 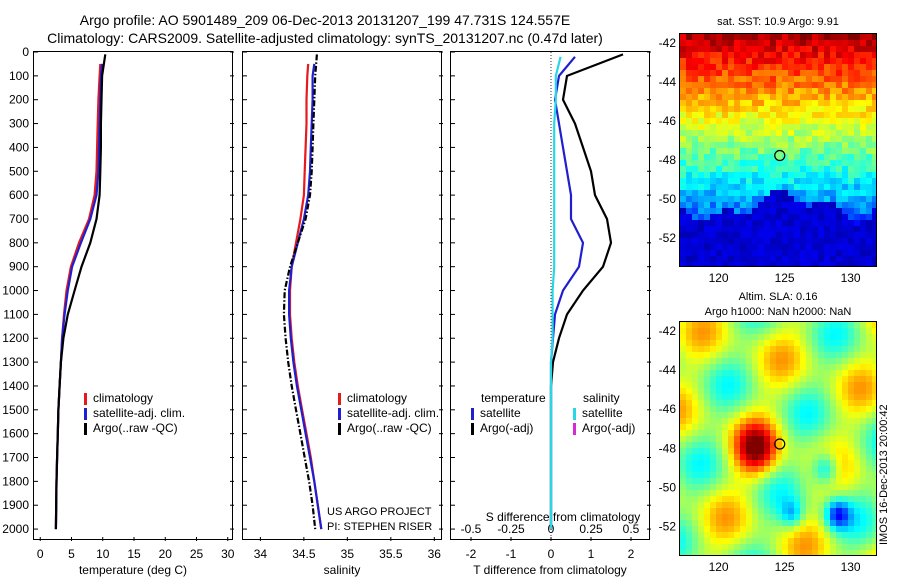 What do you see at coordinates (380, 527) in the screenshot?
I see `project-credit-line2: PI: STEPHEN RISER` at bounding box center [380, 527].